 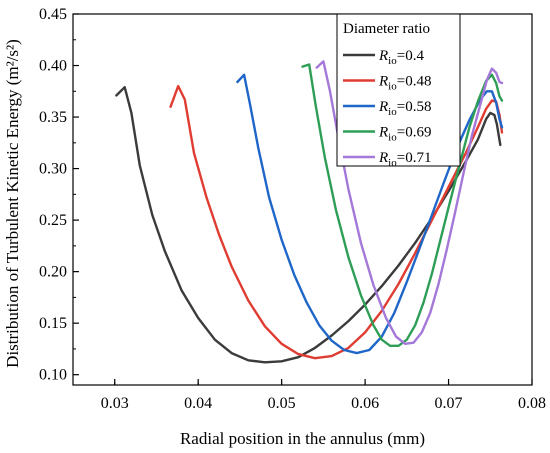 I want to click on y-tick-label: 0.20, so click(x=53, y=272).